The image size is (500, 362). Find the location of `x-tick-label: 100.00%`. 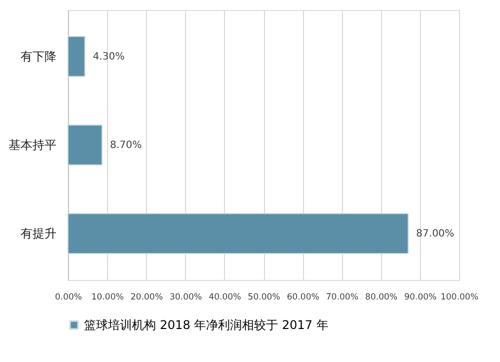

x-tick-label: 100.00% is located at coordinates (459, 297).